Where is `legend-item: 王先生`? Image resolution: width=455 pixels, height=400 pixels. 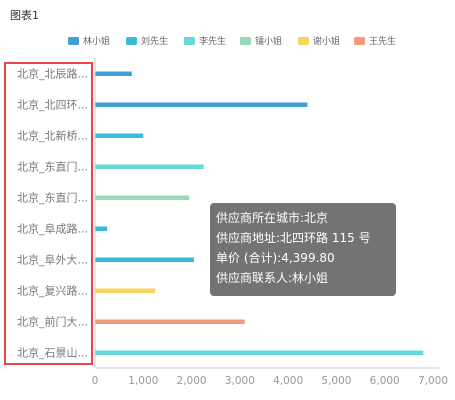 legend-item: 王先生 is located at coordinates (375, 41).